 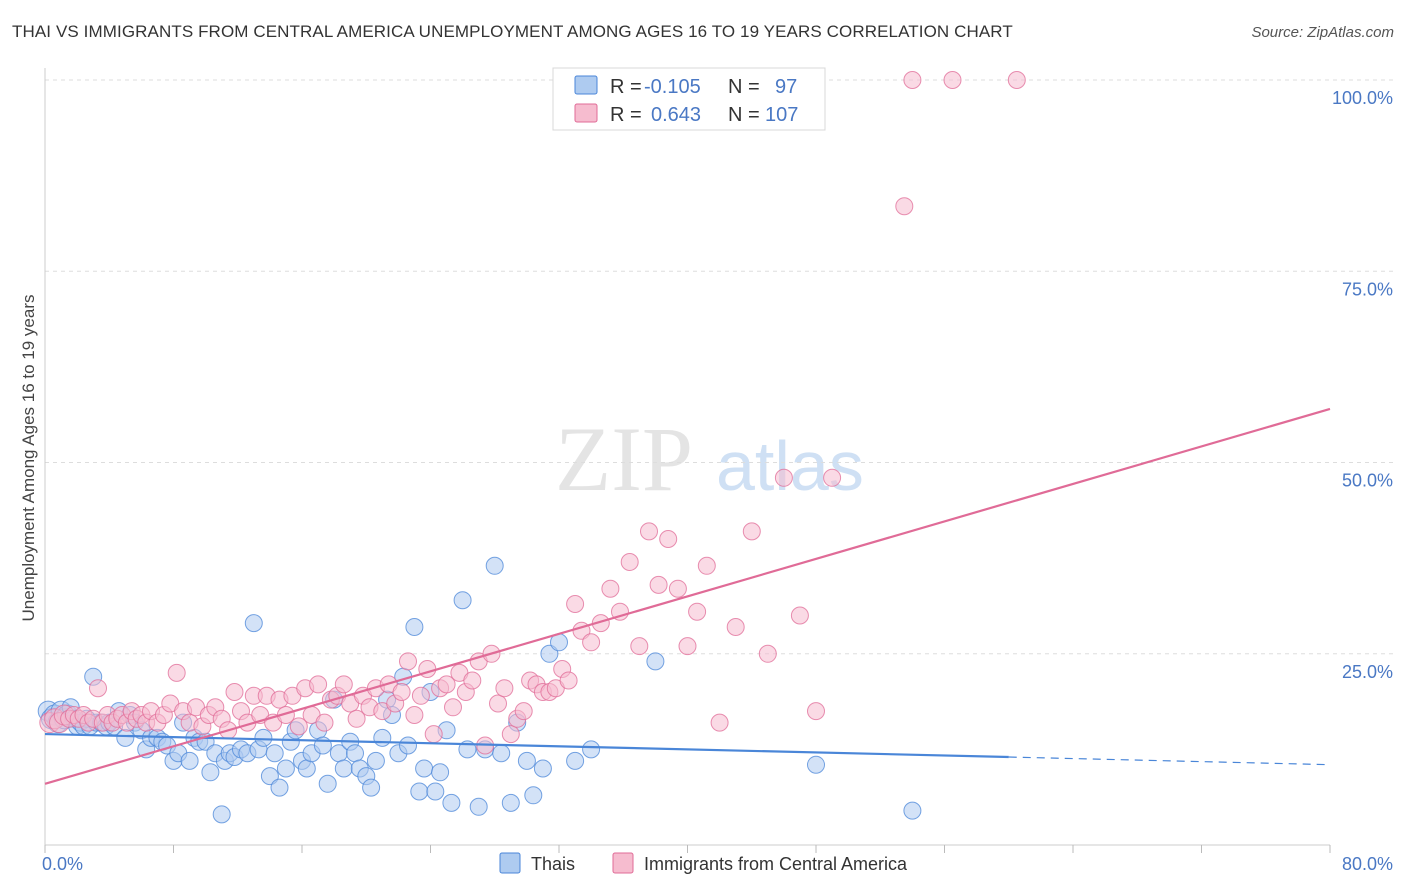 I want to click on y-axis-label: Unemployment Among Ages 16 to 19 years, so click(x=28, y=458).